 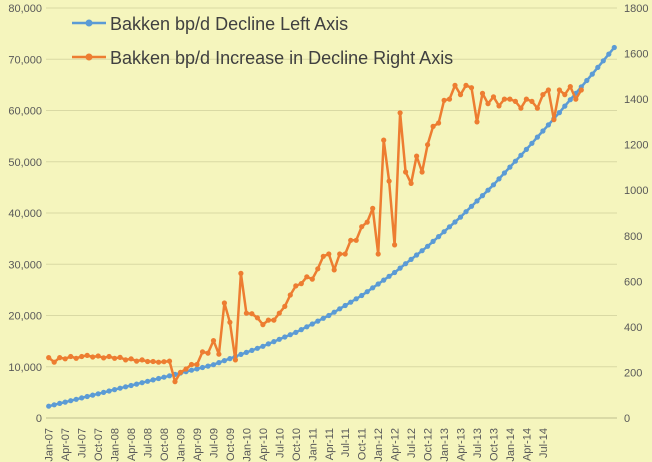 I want to click on x-axis-tick-label: Apr-09, so click(x=198, y=444).